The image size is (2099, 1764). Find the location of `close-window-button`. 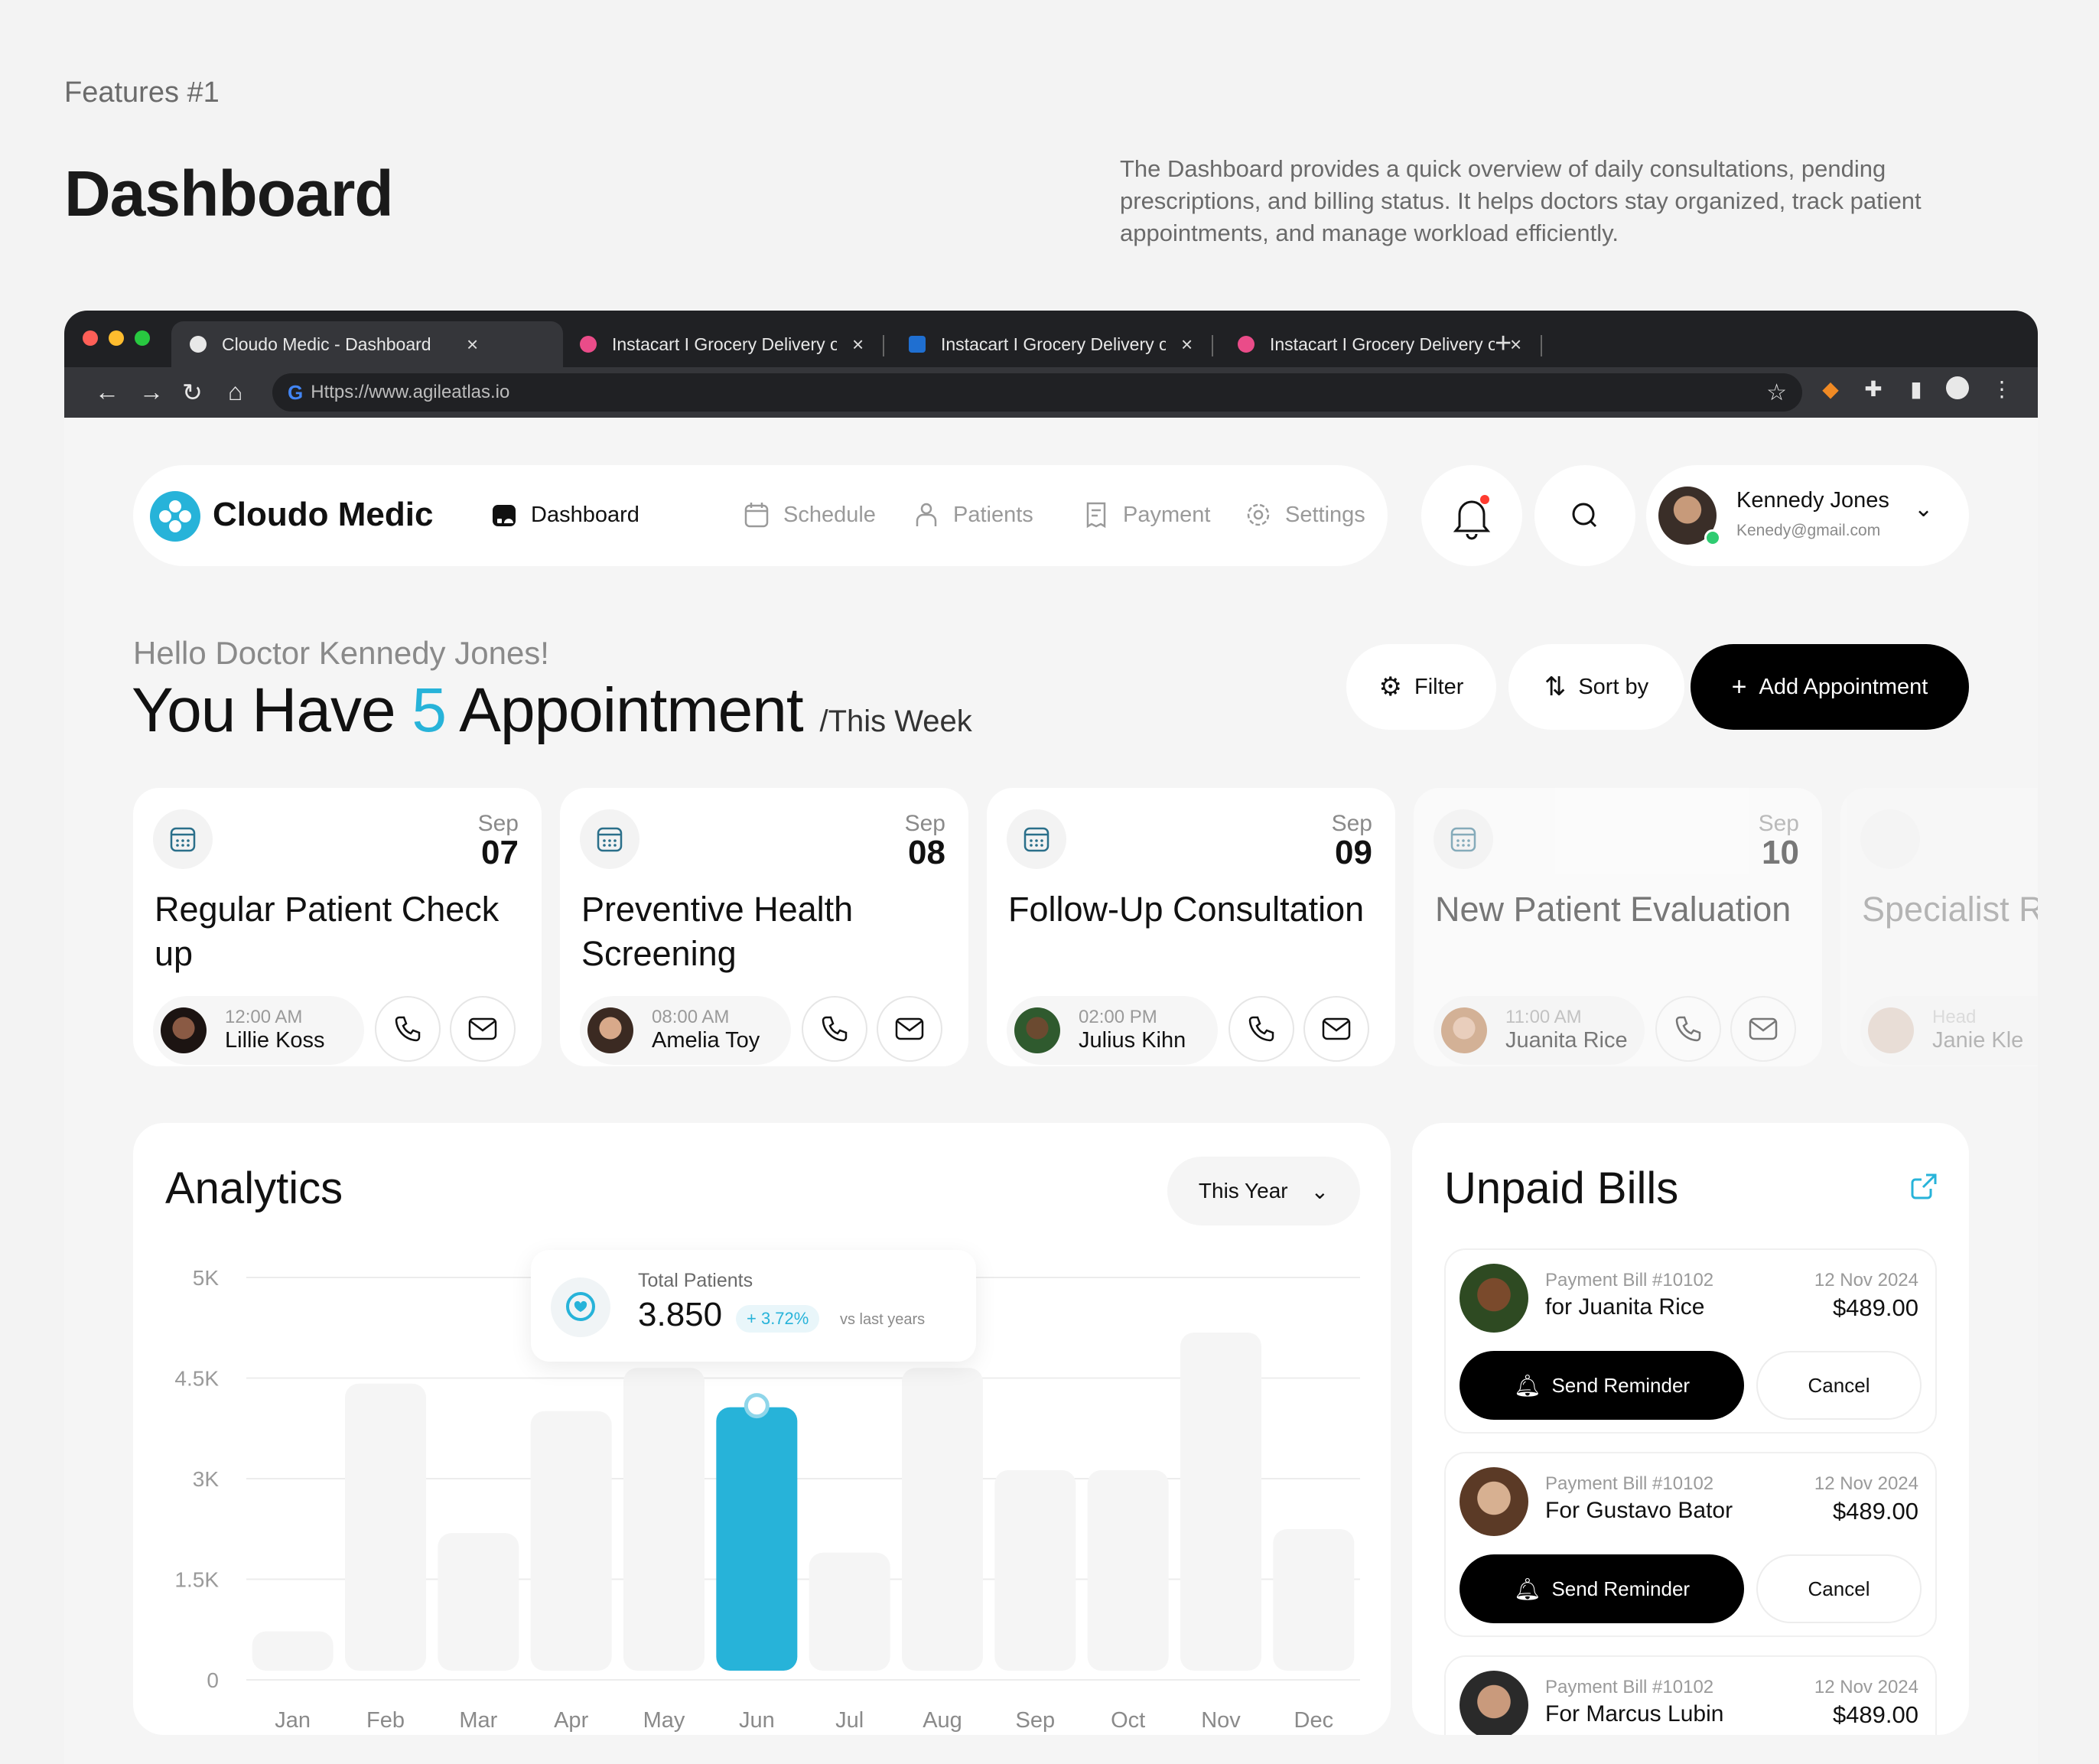

close-window-button is located at coordinates (90, 338).